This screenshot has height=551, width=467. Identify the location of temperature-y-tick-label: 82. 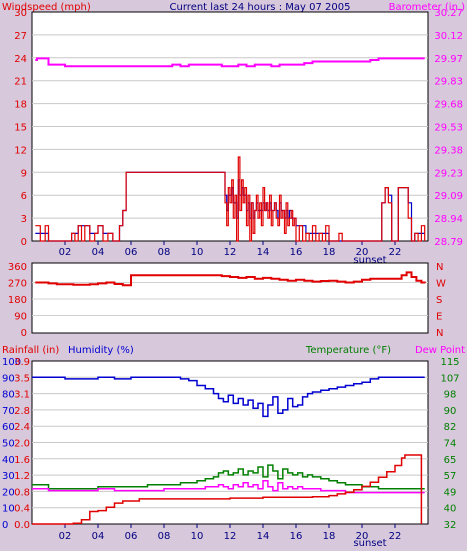
(450, 427).